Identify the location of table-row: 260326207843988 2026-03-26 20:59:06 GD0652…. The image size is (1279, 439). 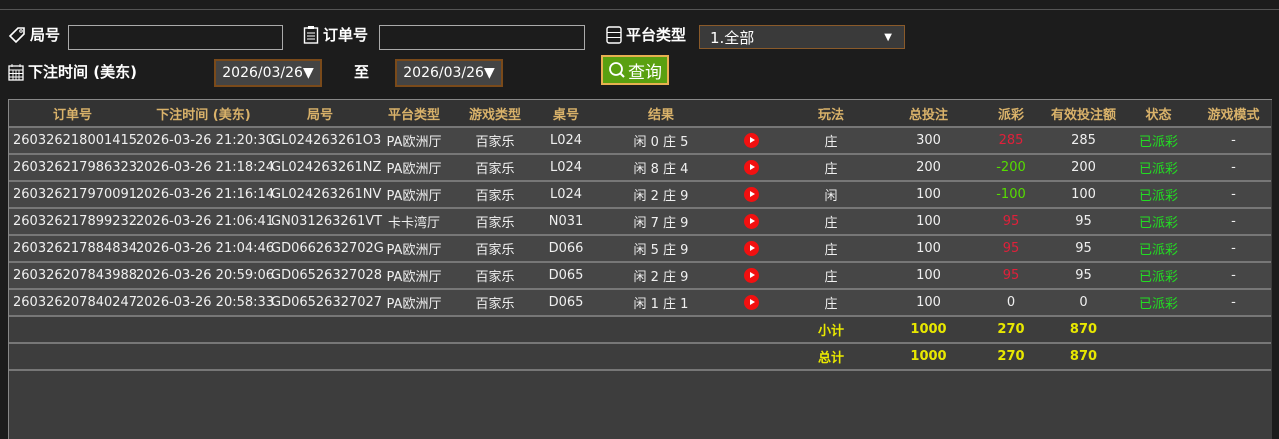
(640, 276).